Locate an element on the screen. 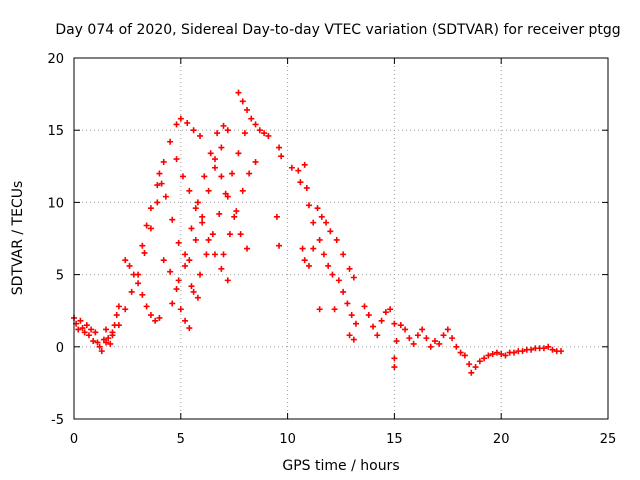 This screenshot has width=640, height=480. y-axis-label: SDTVAR / TECUs is located at coordinates (18, 238).